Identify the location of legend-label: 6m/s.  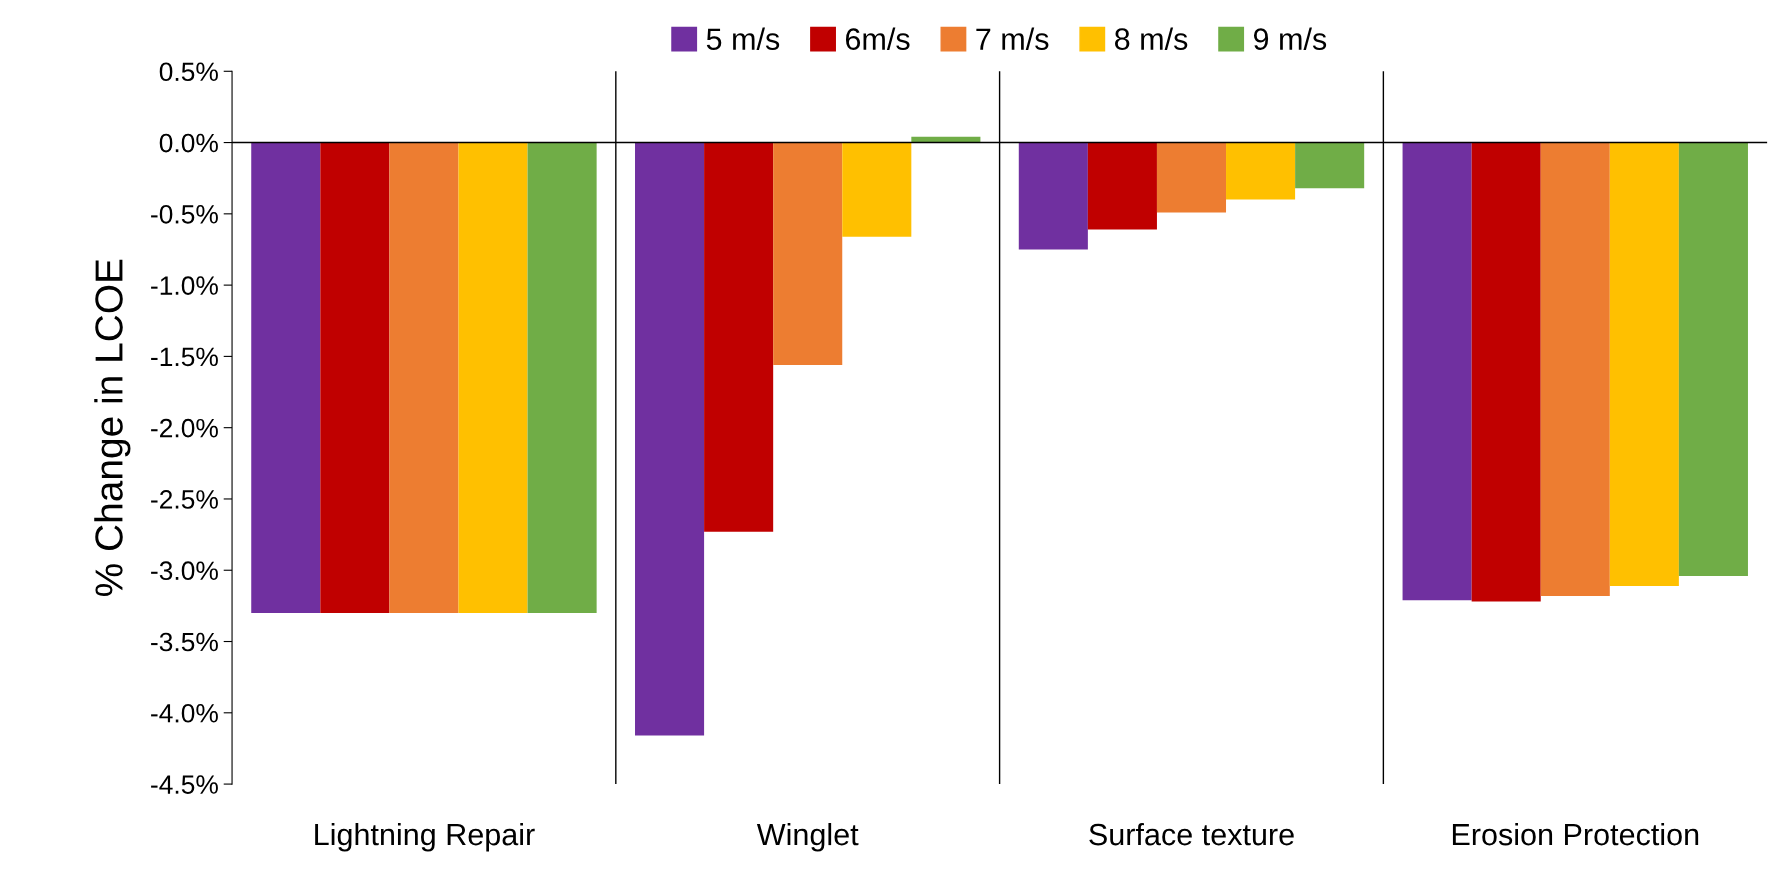
(877, 38).